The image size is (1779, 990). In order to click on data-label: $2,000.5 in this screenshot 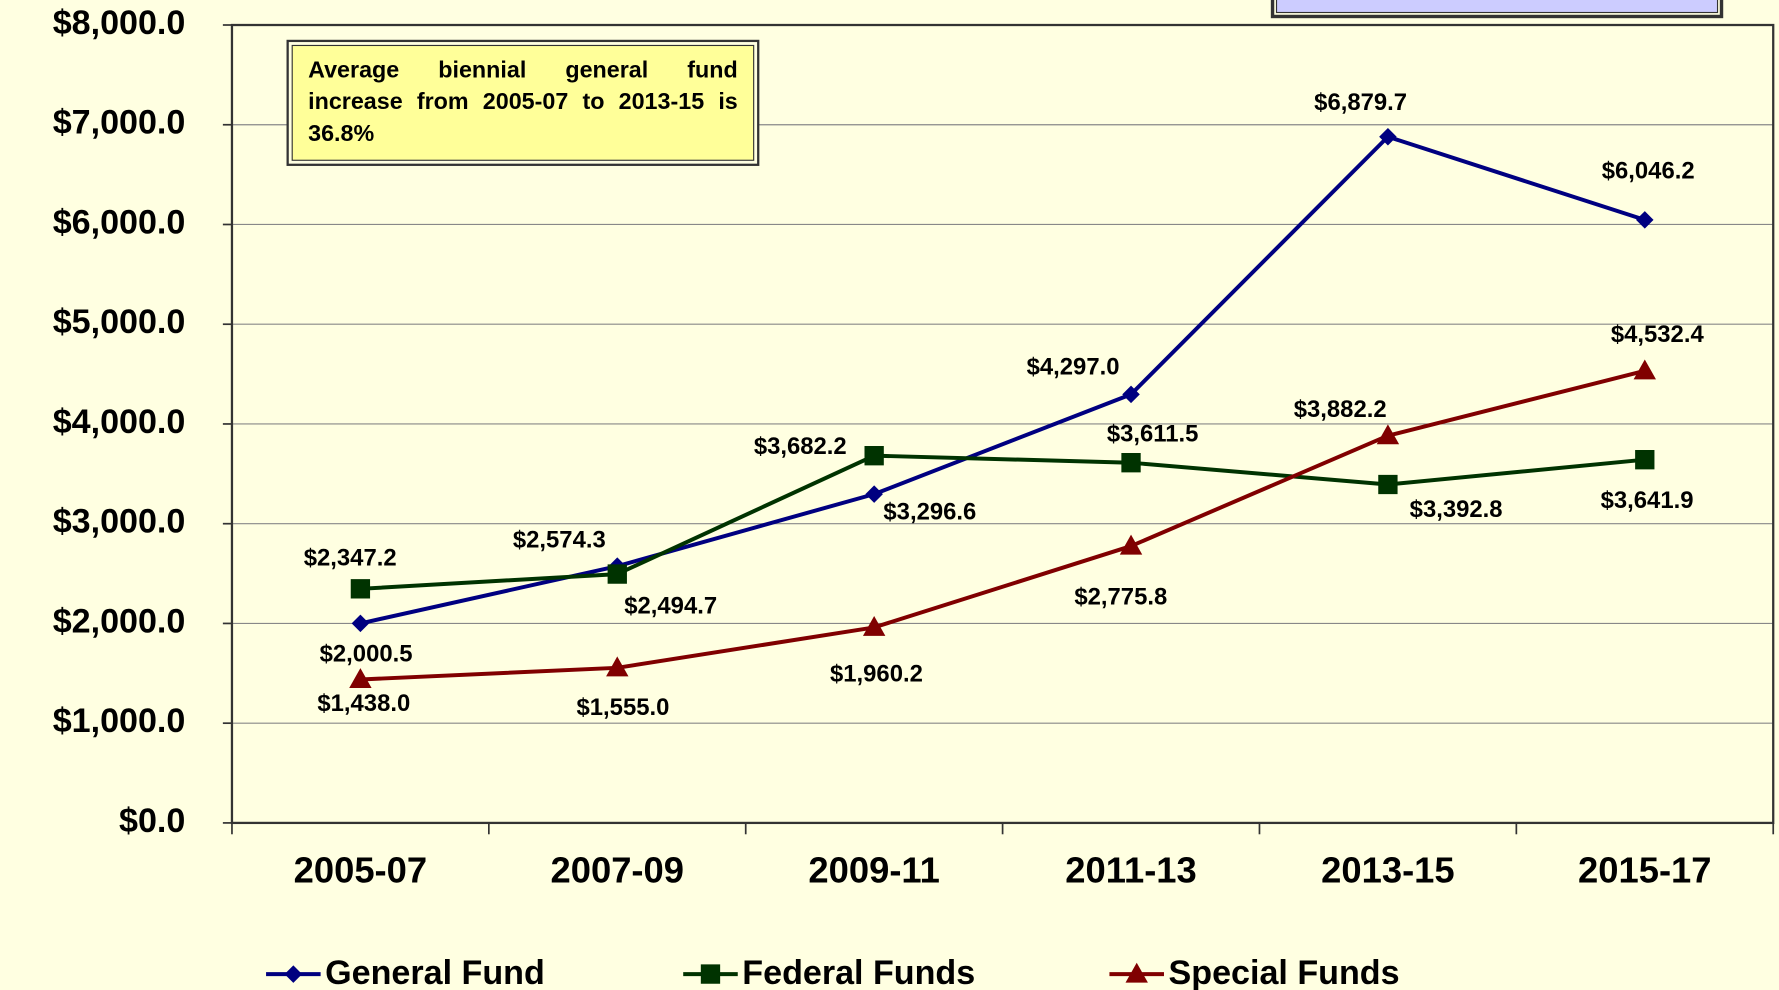, I will do `click(366, 654)`.